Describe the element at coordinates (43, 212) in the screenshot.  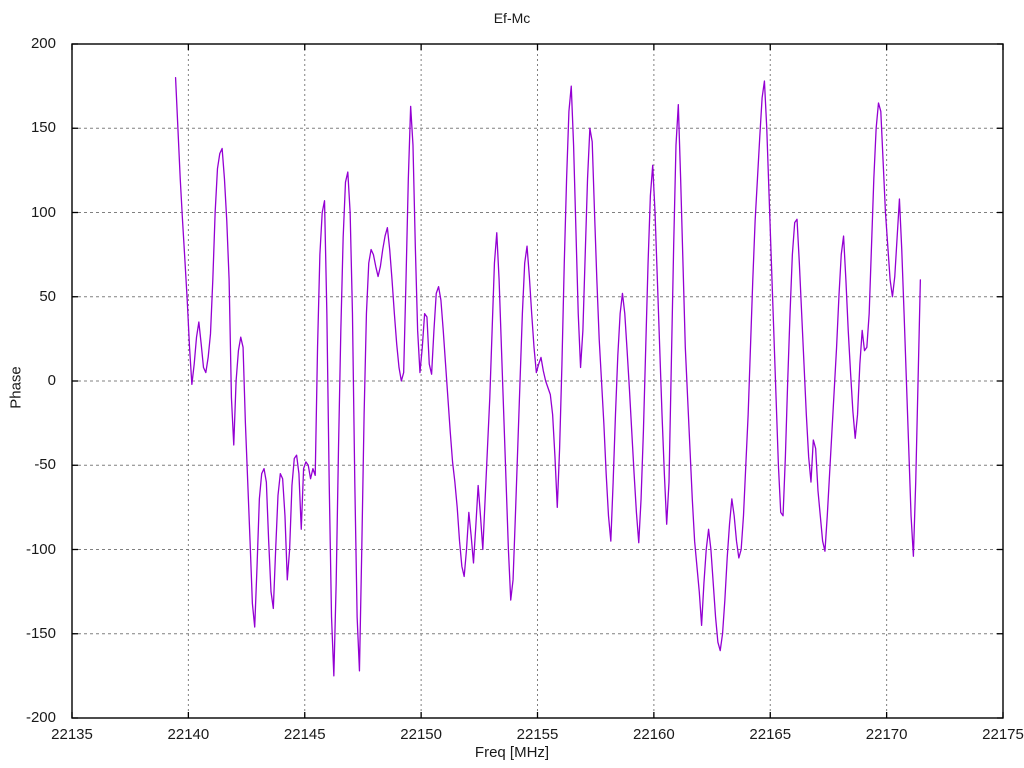
I see `y-tick-label: 100` at that location.